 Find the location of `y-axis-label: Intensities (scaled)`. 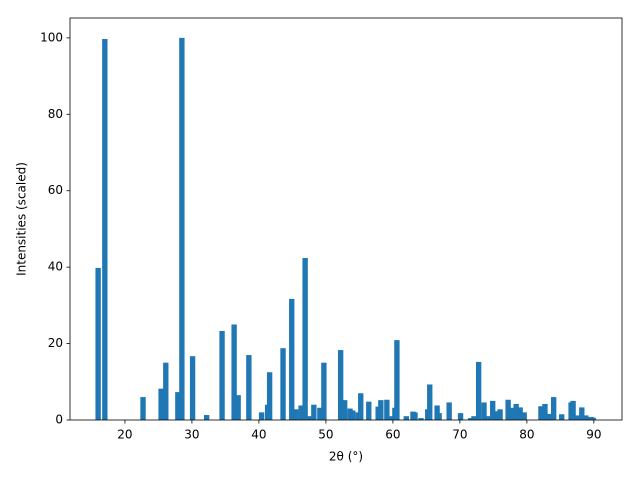

y-axis-label: Intensities (scaled) is located at coordinates (22, 219).